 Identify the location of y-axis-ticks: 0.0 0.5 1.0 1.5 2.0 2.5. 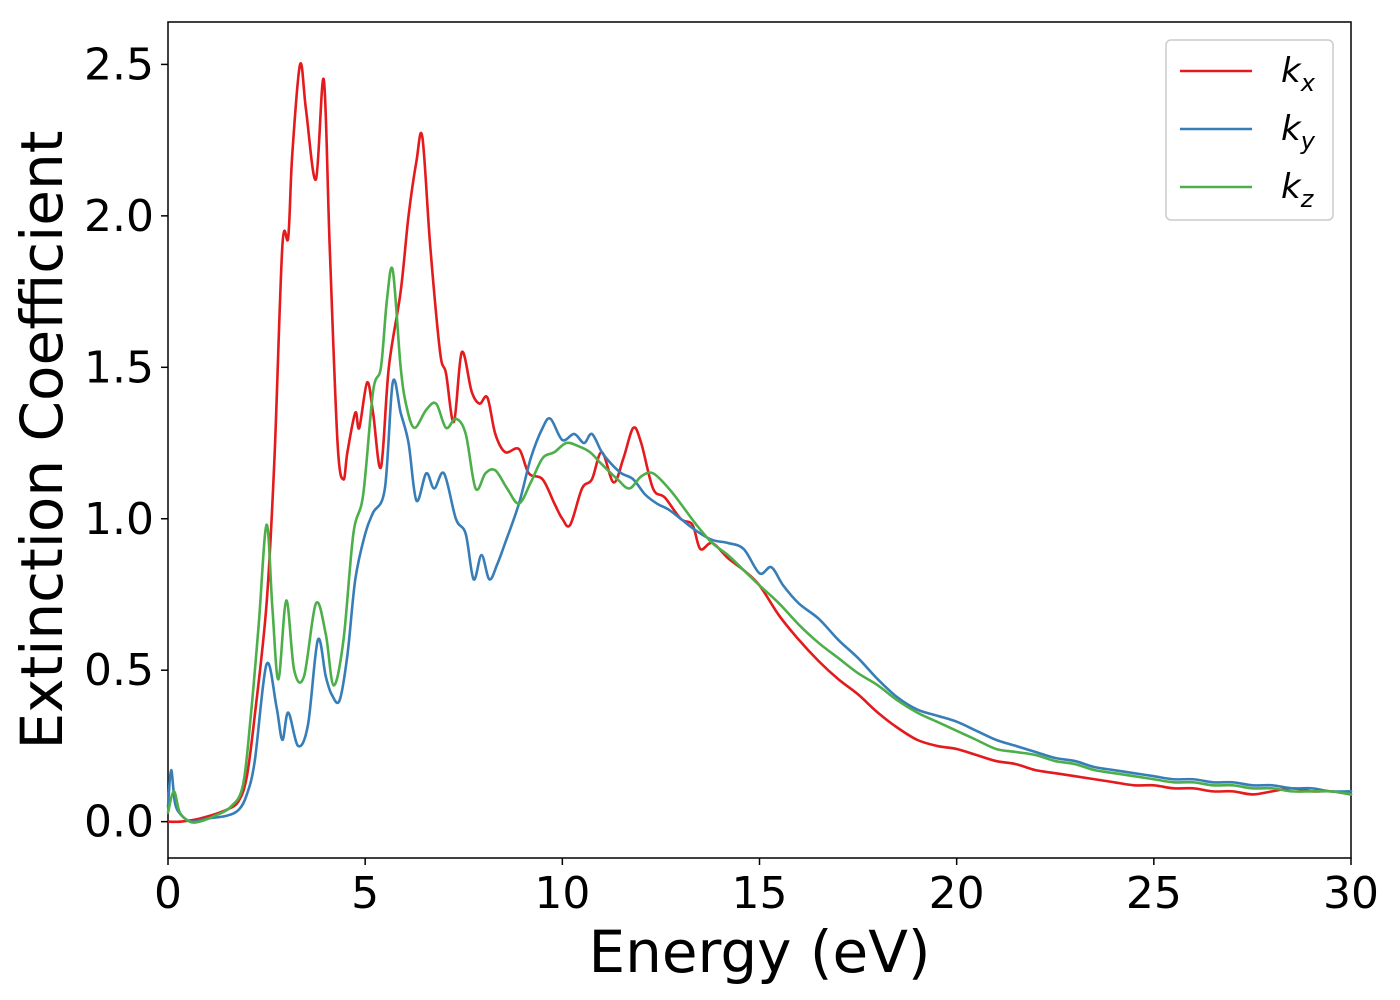
(126, 443).